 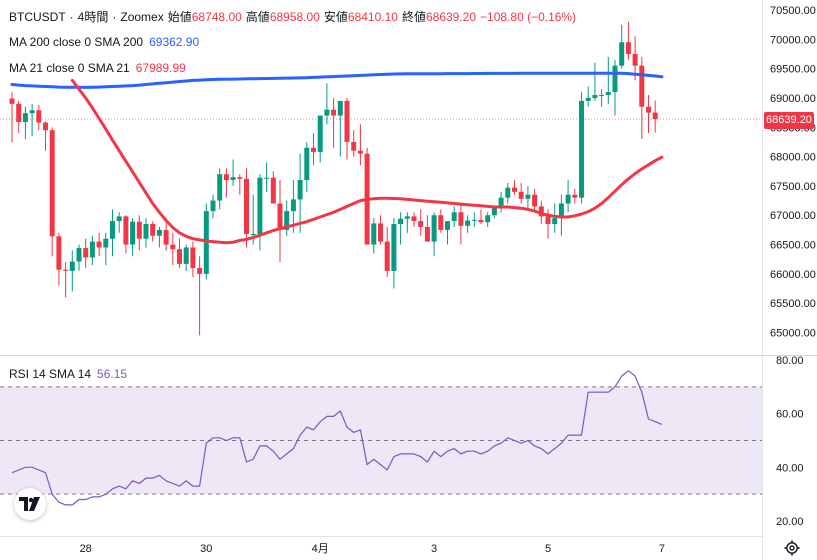 What do you see at coordinates (160, 68) in the screenshot?
I see `ma21-value: 67989.99` at bounding box center [160, 68].